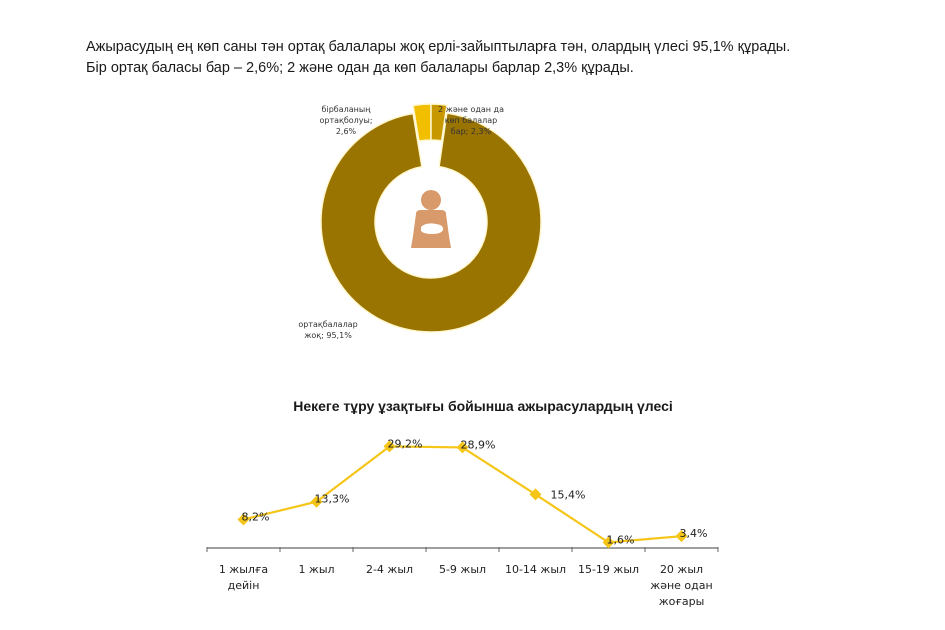 This screenshot has height=630, width=945. What do you see at coordinates (256, 516) in the screenshot?
I see `data-label: 8,2%` at bounding box center [256, 516].